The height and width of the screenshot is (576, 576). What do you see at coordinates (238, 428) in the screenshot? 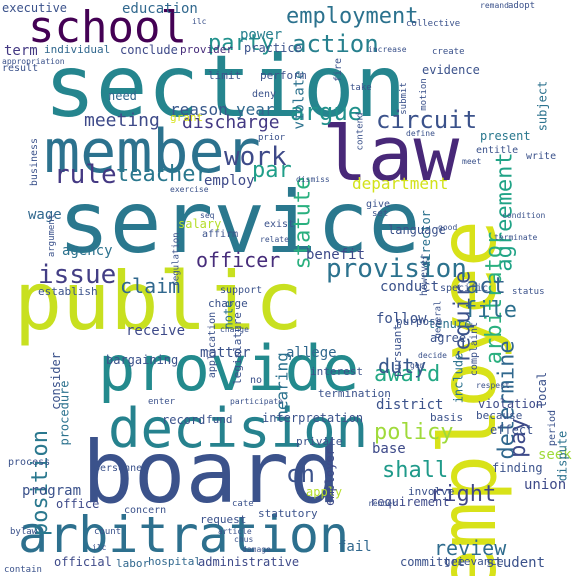
I see `word-decision: decision` at bounding box center [238, 428].